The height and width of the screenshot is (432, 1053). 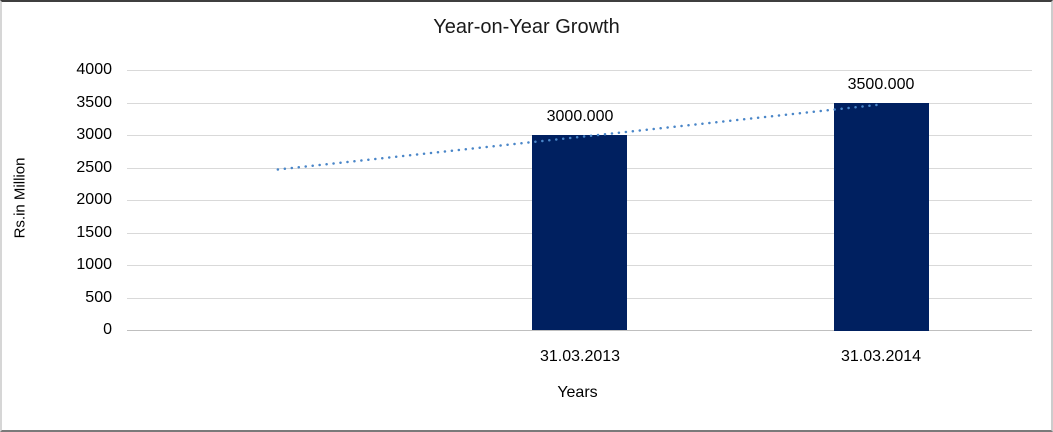 What do you see at coordinates (580, 116) in the screenshot?
I see `bar-data-label: 3000.000` at bounding box center [580, 116].